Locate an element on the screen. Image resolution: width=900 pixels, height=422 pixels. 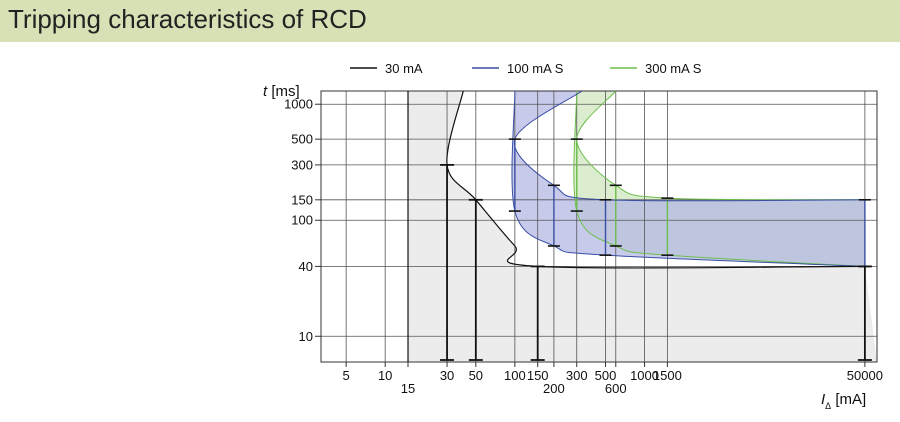
x-axis-label: IΔ [mA] is located at coordinates (843, 401).